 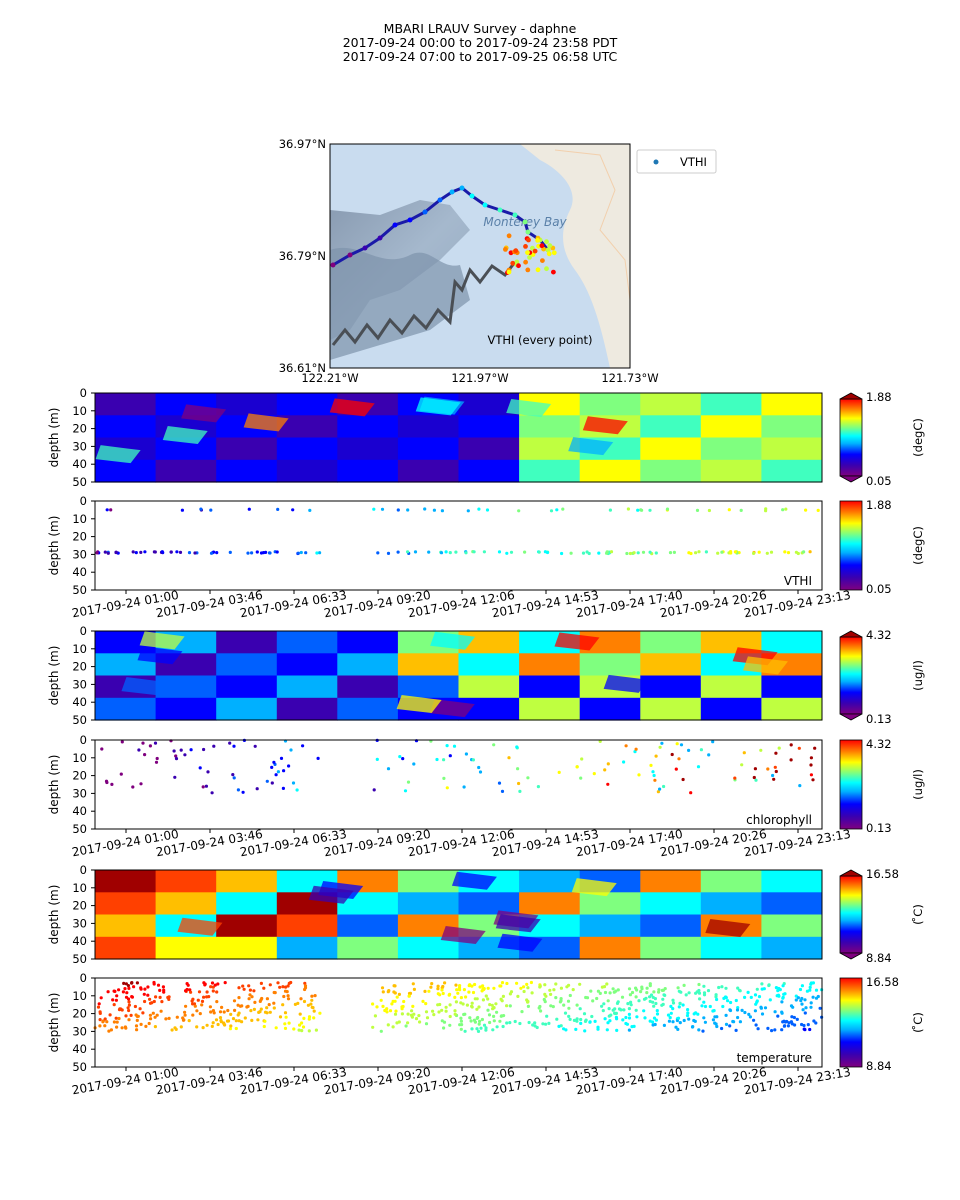 I want to click on y-axis-label: depth (m), so click(x=54, y=785).